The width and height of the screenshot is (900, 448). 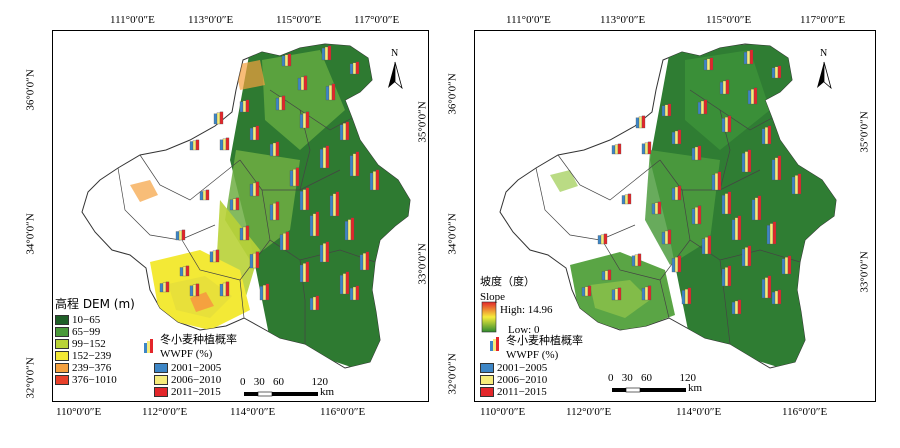 I want to click on slope-legend-title: 坡度（度）, so click(x=507, y=281).